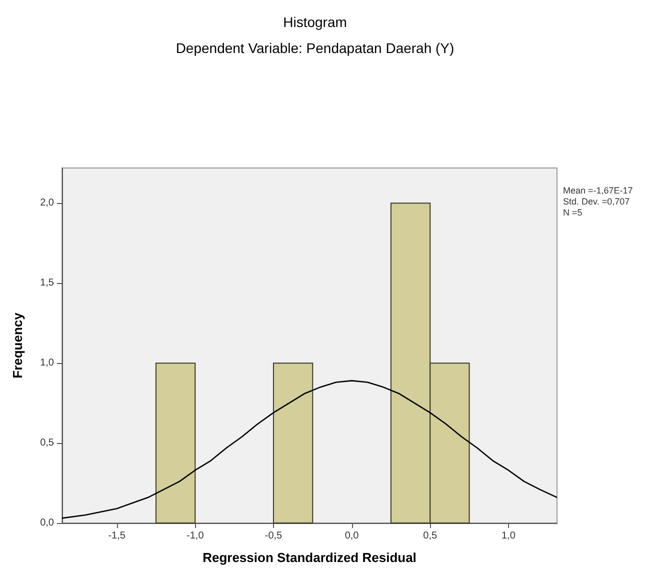  I want to click on text: Mean =-1,67E-17, so click(598, 191).